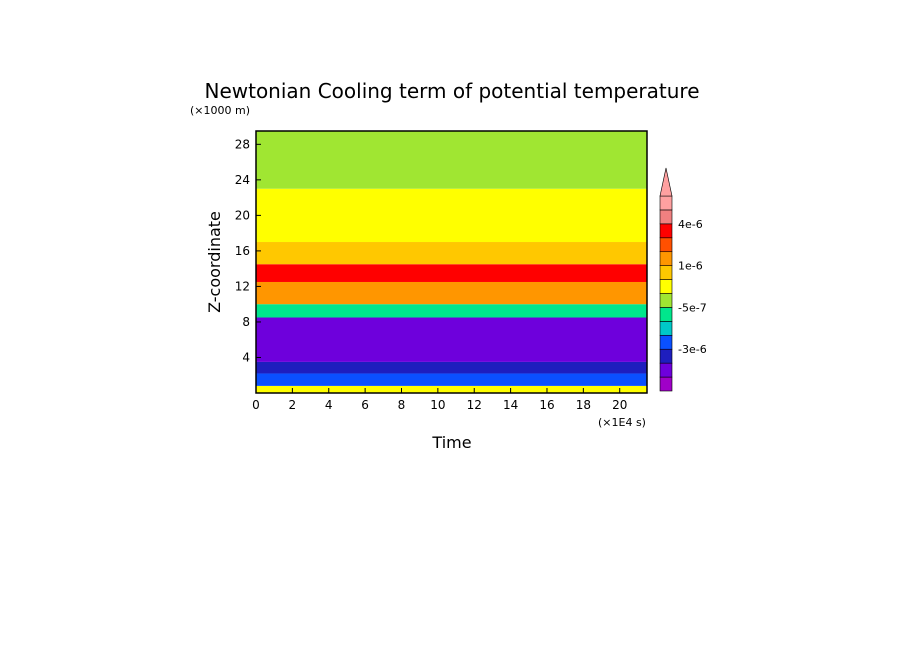 The width and height of the screenshot is (904, 654). Describe the element at coordinates (365, 405) in the screenshot. I see `x-tick-label-3: 6` at that location.